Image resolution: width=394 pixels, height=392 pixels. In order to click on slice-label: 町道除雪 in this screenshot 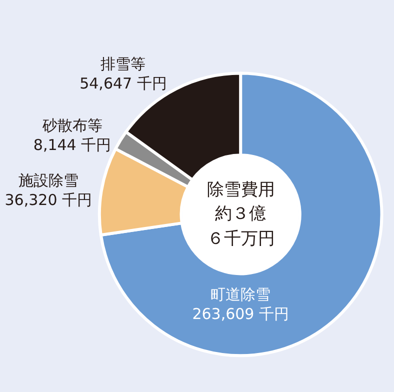, I will do `click(240, 295)`.